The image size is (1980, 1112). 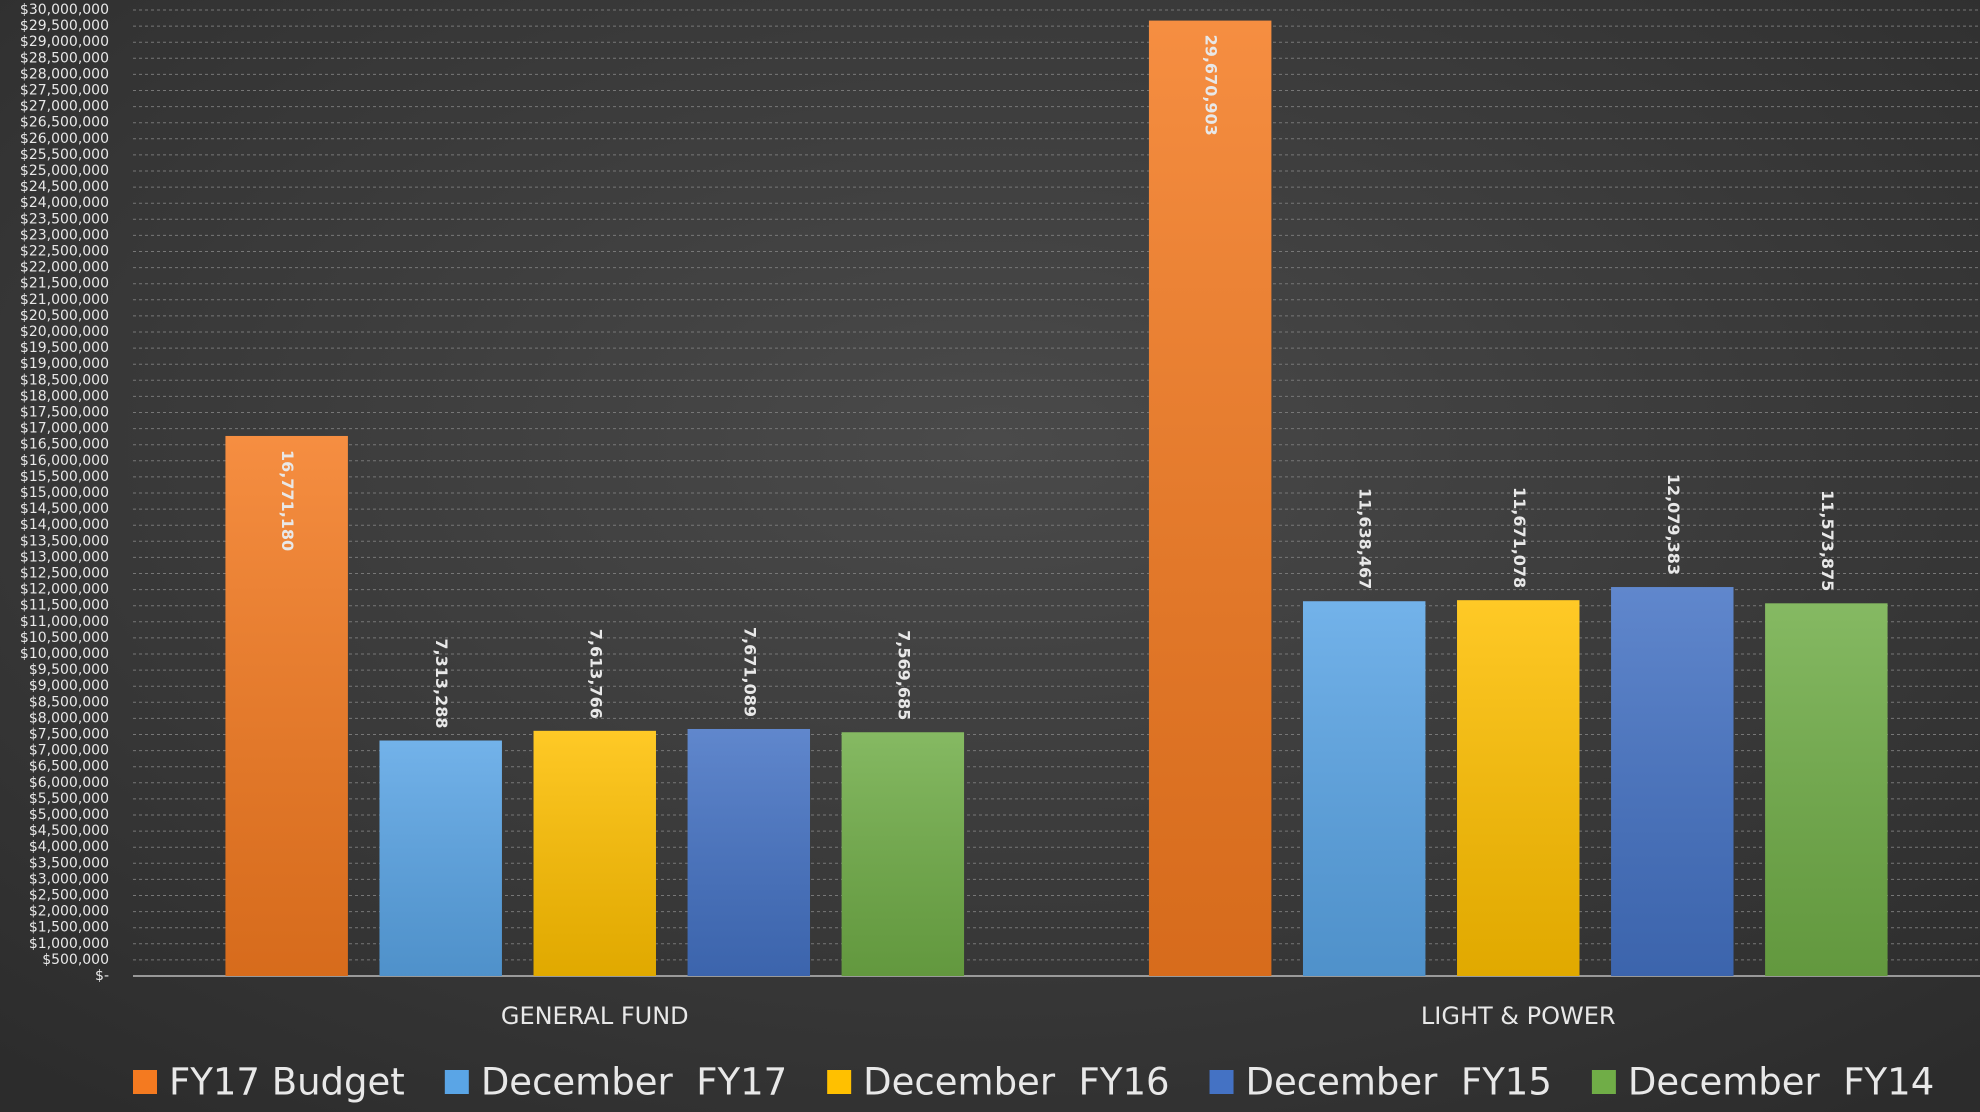 I want to click on y-tick-label: $28,500,000, so click(x=64, y=58).